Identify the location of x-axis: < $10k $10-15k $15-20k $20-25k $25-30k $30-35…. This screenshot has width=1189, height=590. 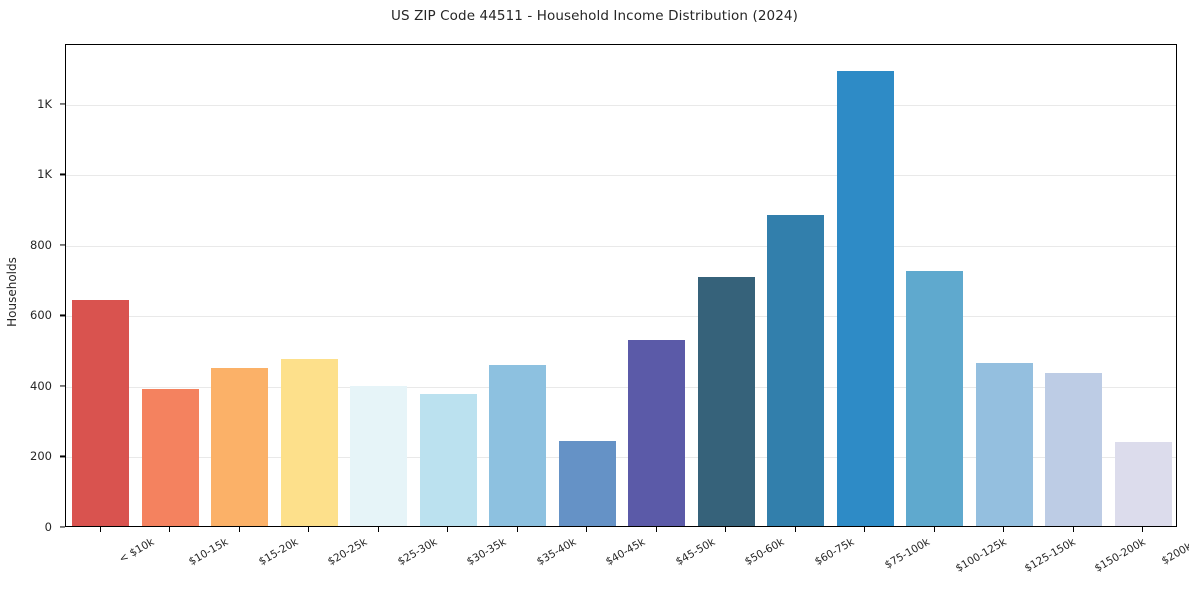
(627, 558).